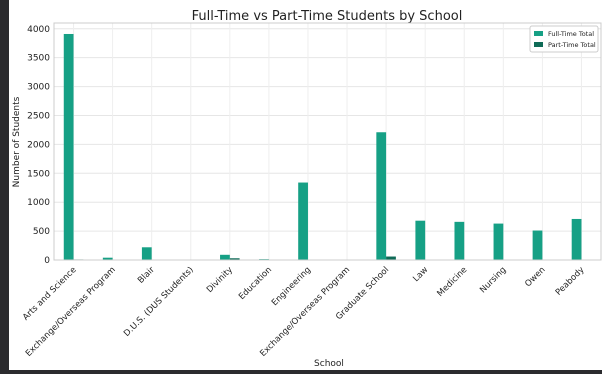  What do you see at coordinates (38, 30) in the screenshot?
I see `y-tick-label: 4000` at bounding box center [38, 30].